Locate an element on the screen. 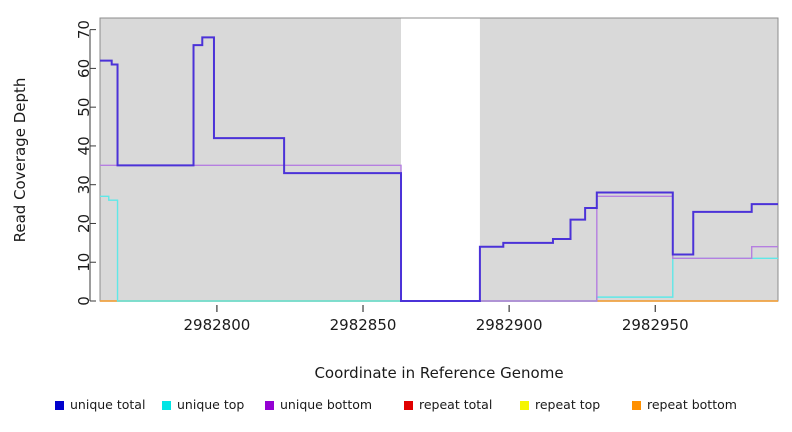  legend-swatch-repeat-bottom is located at coordinates (636, 405).